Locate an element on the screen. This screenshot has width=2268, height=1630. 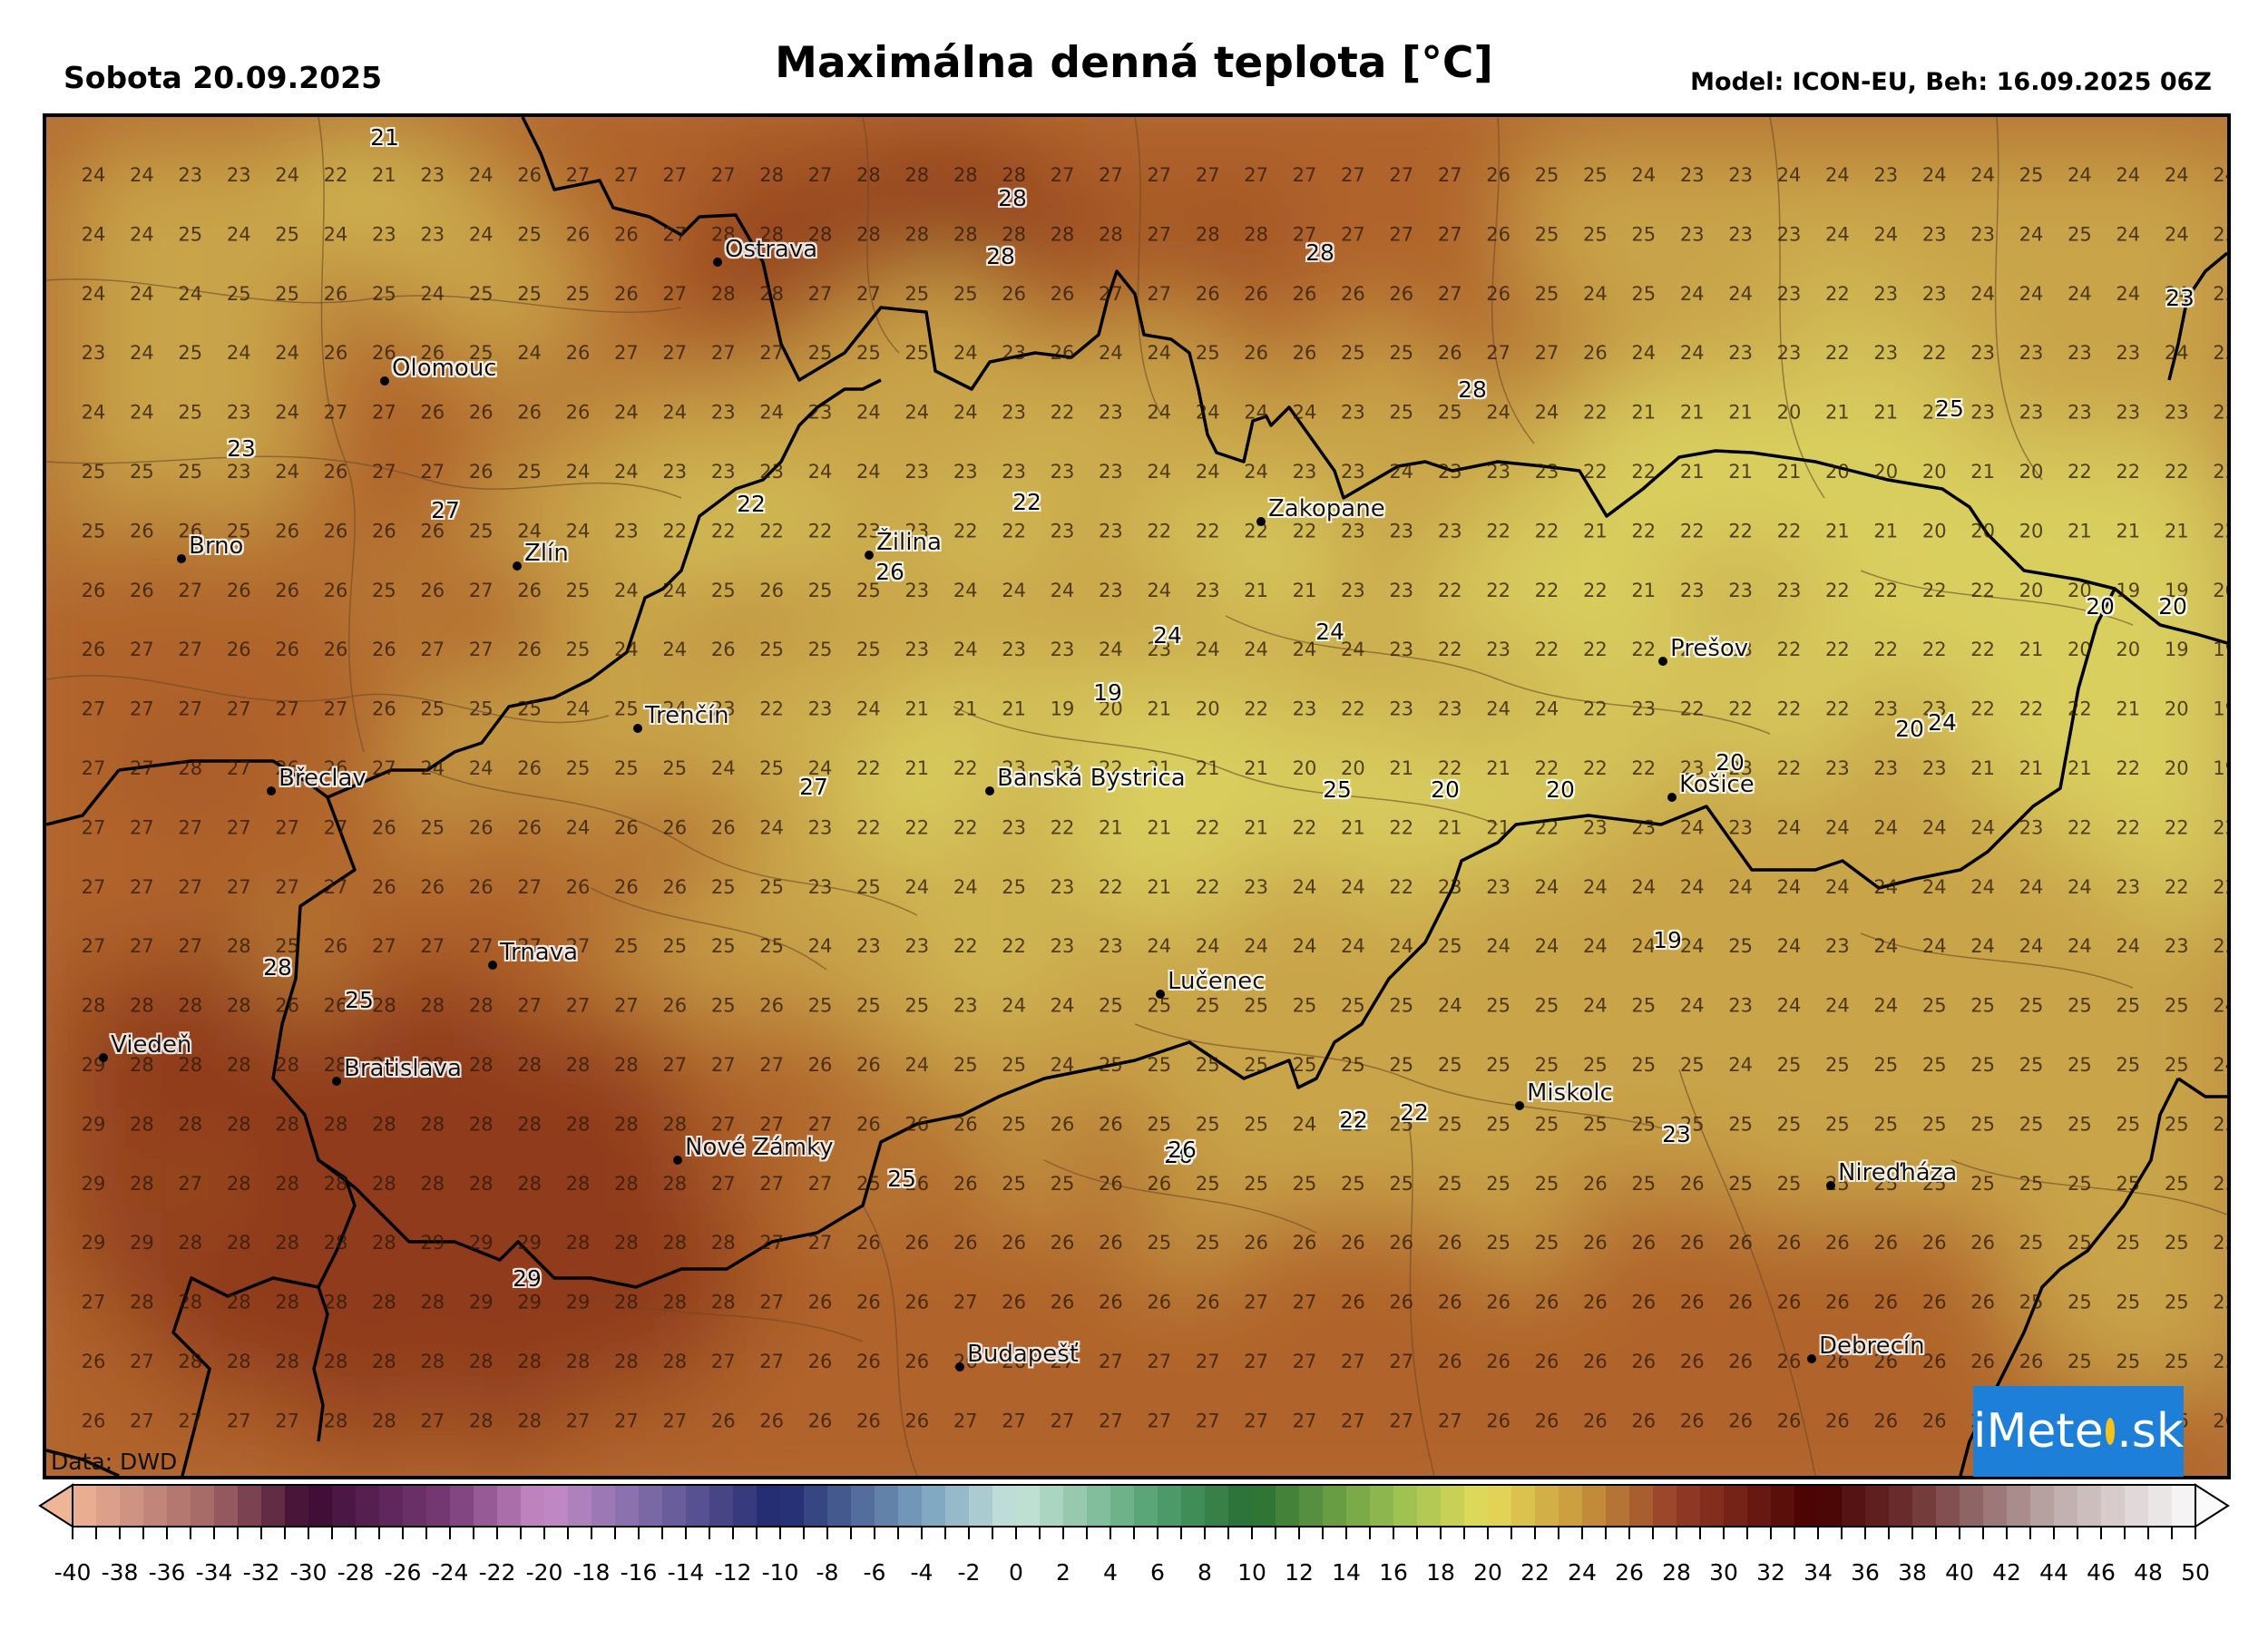
contour-label: 28 is located at coordinates (1000, 256).